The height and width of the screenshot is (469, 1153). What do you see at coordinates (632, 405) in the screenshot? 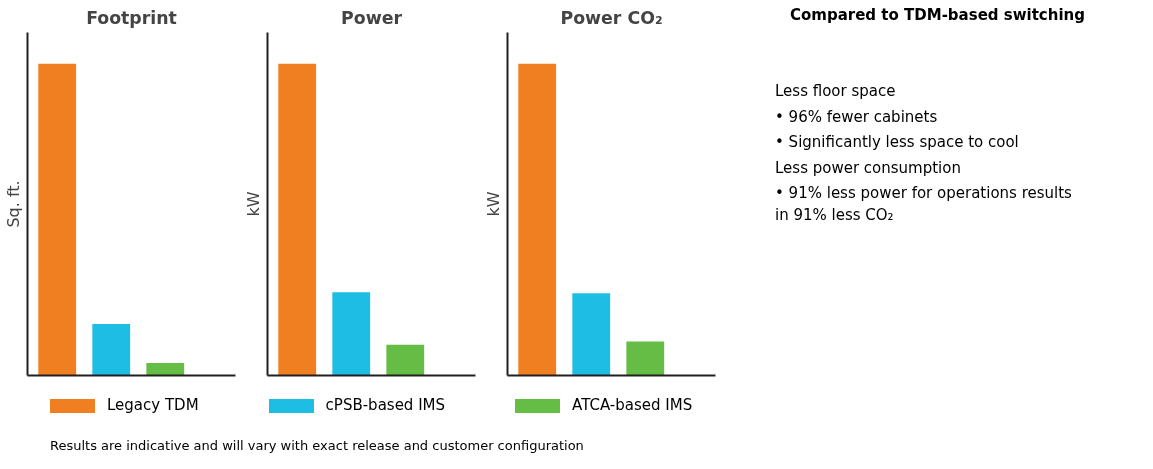
I see `legend-label: ATCA-based IMS` at bounding box center [632, 405].